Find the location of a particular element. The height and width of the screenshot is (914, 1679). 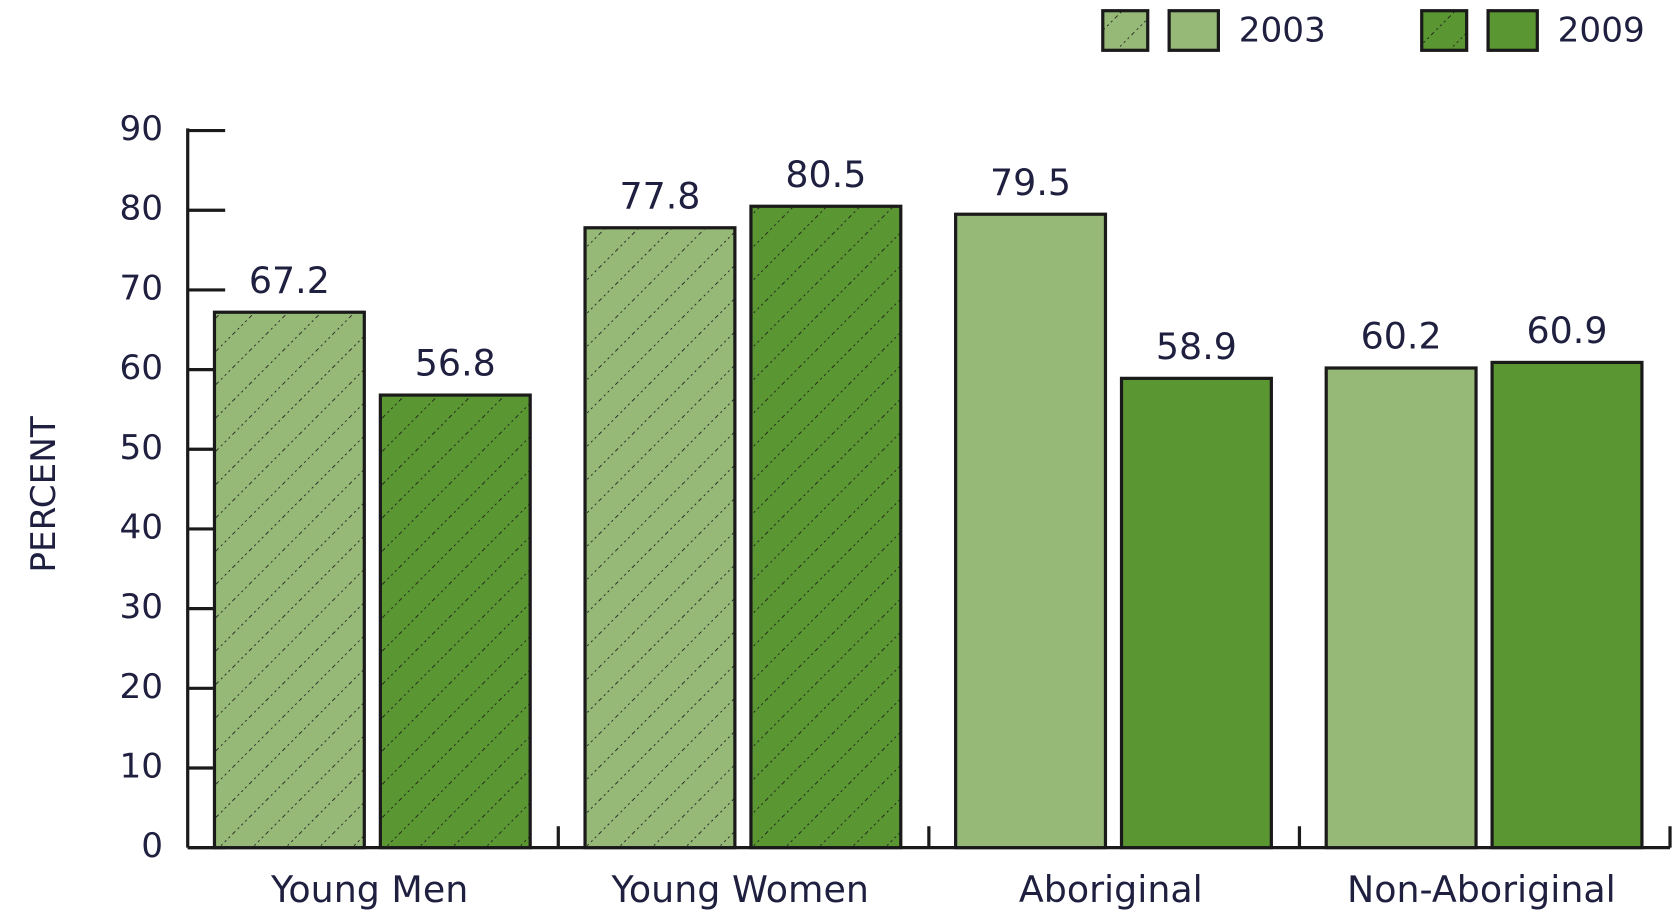

x-tick-label: Aboriginal is located at coordinates (1111, 889).